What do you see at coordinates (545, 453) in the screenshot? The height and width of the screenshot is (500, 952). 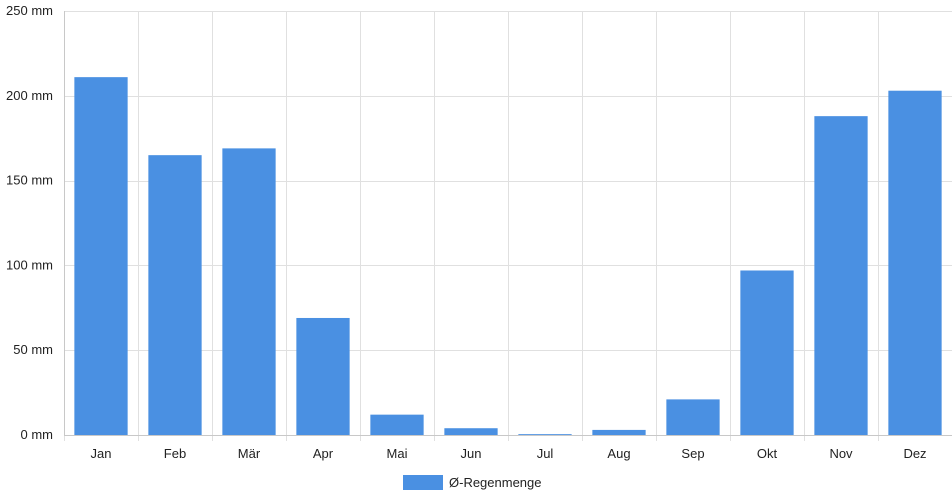 I see `x-tick-label: Jul` at bounding box center [545, 453].